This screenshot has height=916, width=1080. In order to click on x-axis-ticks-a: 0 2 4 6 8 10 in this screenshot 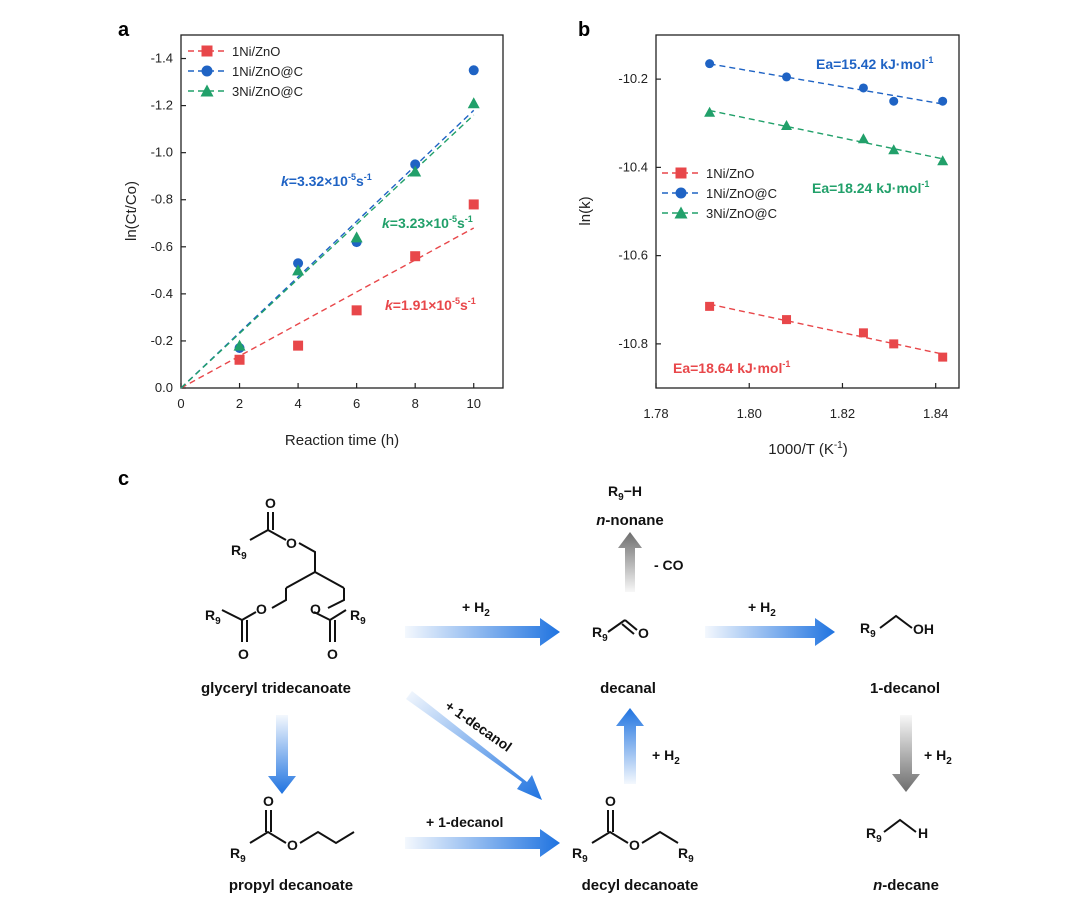, I will do `click(329, 397)`.